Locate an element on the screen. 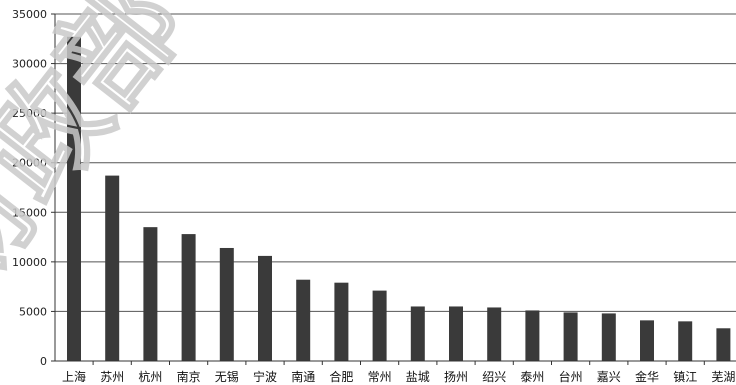 This screenshot has width=736, height=385. y-tick-label: 30000 is located at coordinates (29, 64).